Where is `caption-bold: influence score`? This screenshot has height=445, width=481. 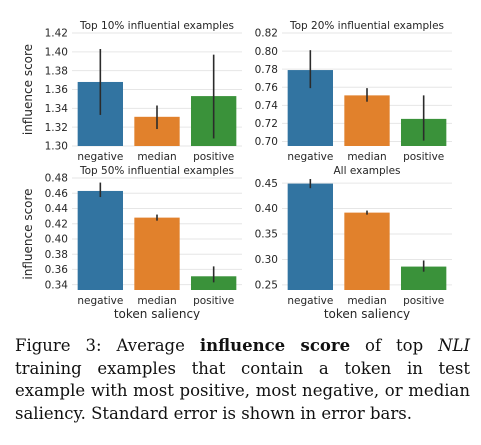 caption-bold: influence score is located at coordinates (275, 345).